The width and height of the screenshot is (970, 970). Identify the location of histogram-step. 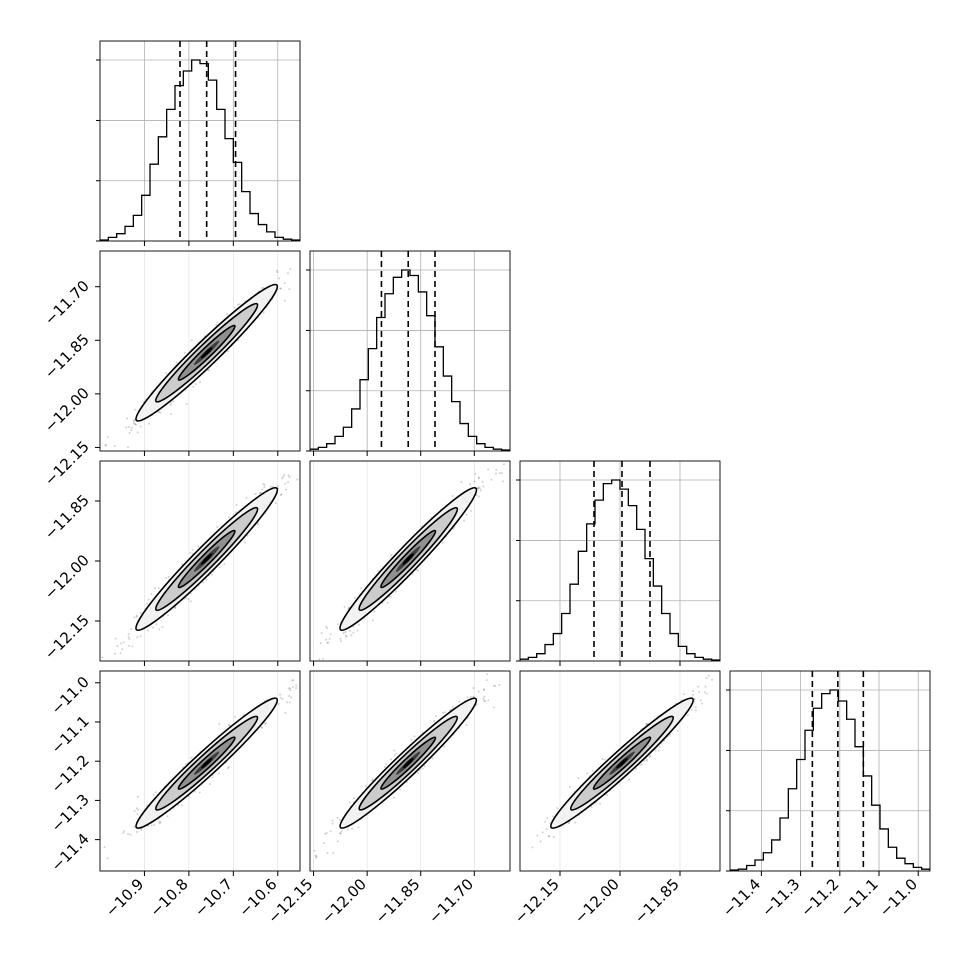
(200, 150).